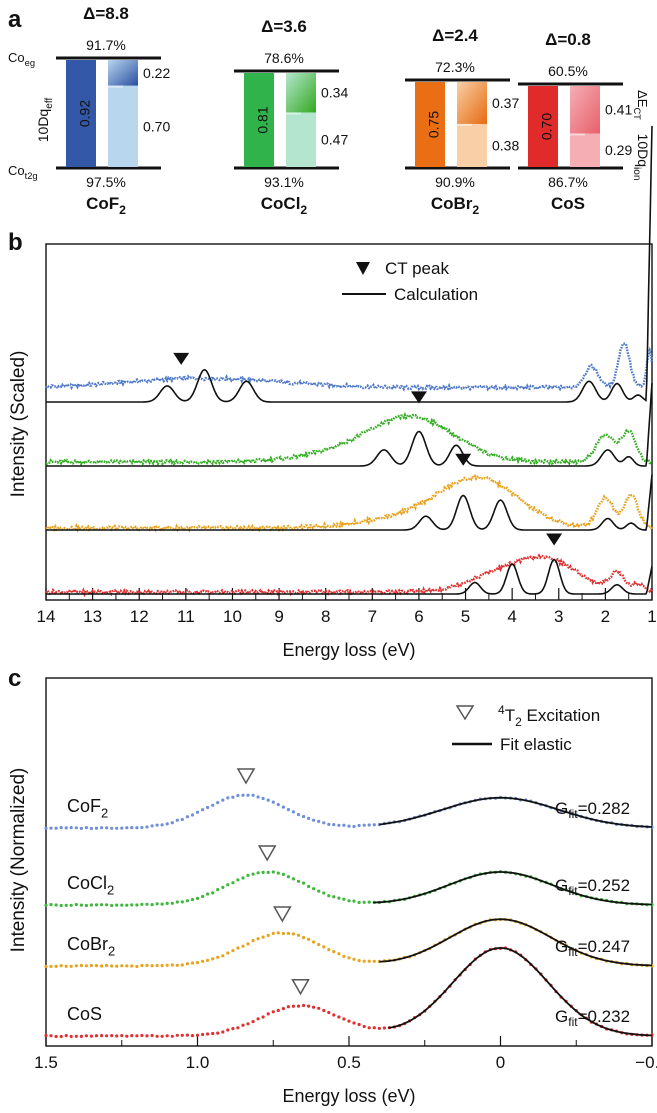  I want to click on top-percentage: 91.7%, so click(106, 45).